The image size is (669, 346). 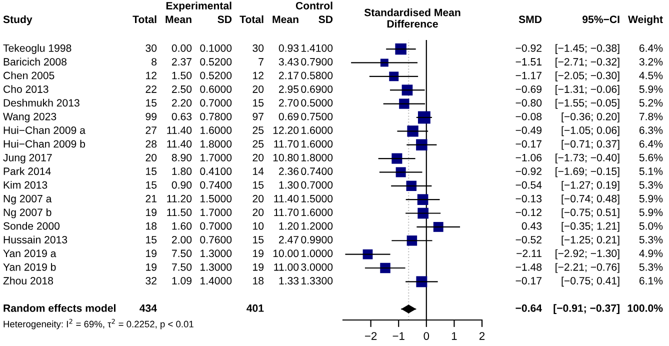 I want to click on data-label: 0.5800, so click(x=317, y=76).